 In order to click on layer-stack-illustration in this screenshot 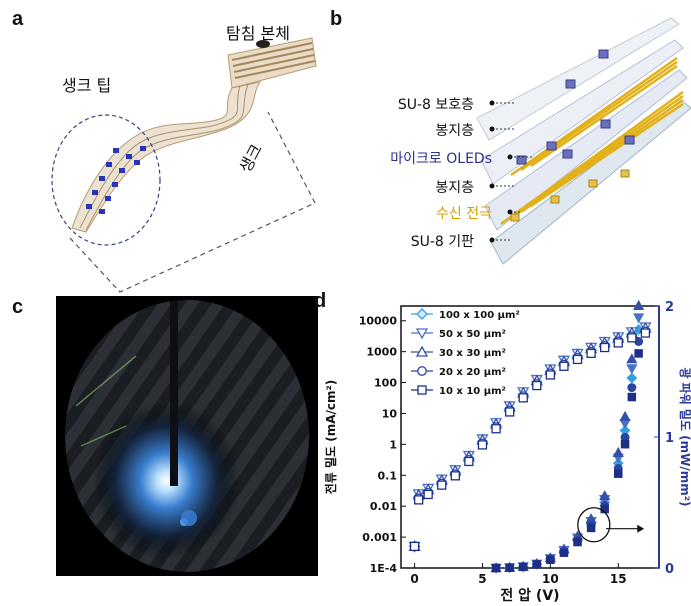, I will do `click(583, 141)`.